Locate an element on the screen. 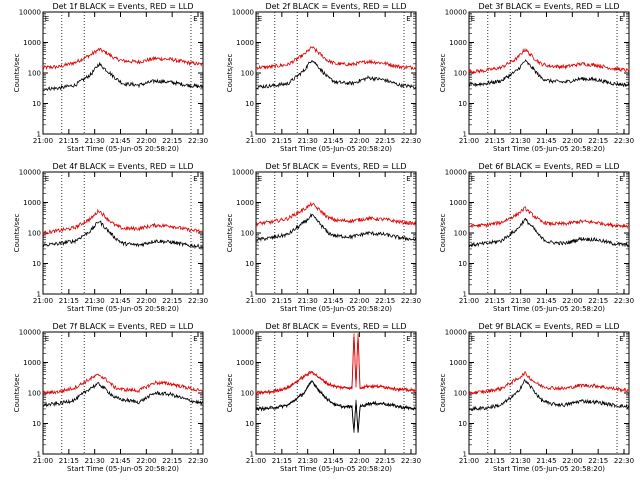 Image resolution: width=640 pixels, height=480 pixels. panel-title: Det 4f BLACK = Events, RED = LLD is located at coordinates (122, 166).